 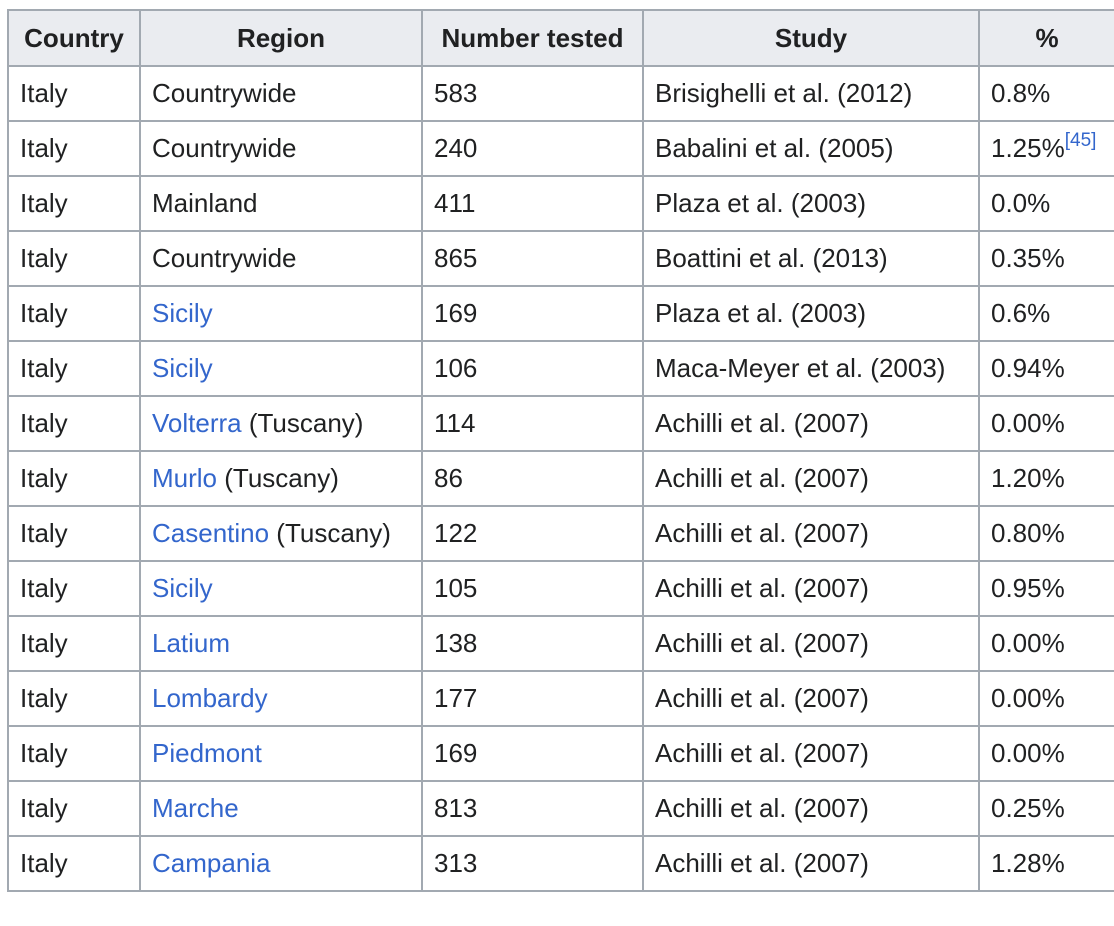 What do you see at coordinates (532, 38) in the screenshot?
I see `column-header-number-tested: Number tested` at bounding box center [532, 38].